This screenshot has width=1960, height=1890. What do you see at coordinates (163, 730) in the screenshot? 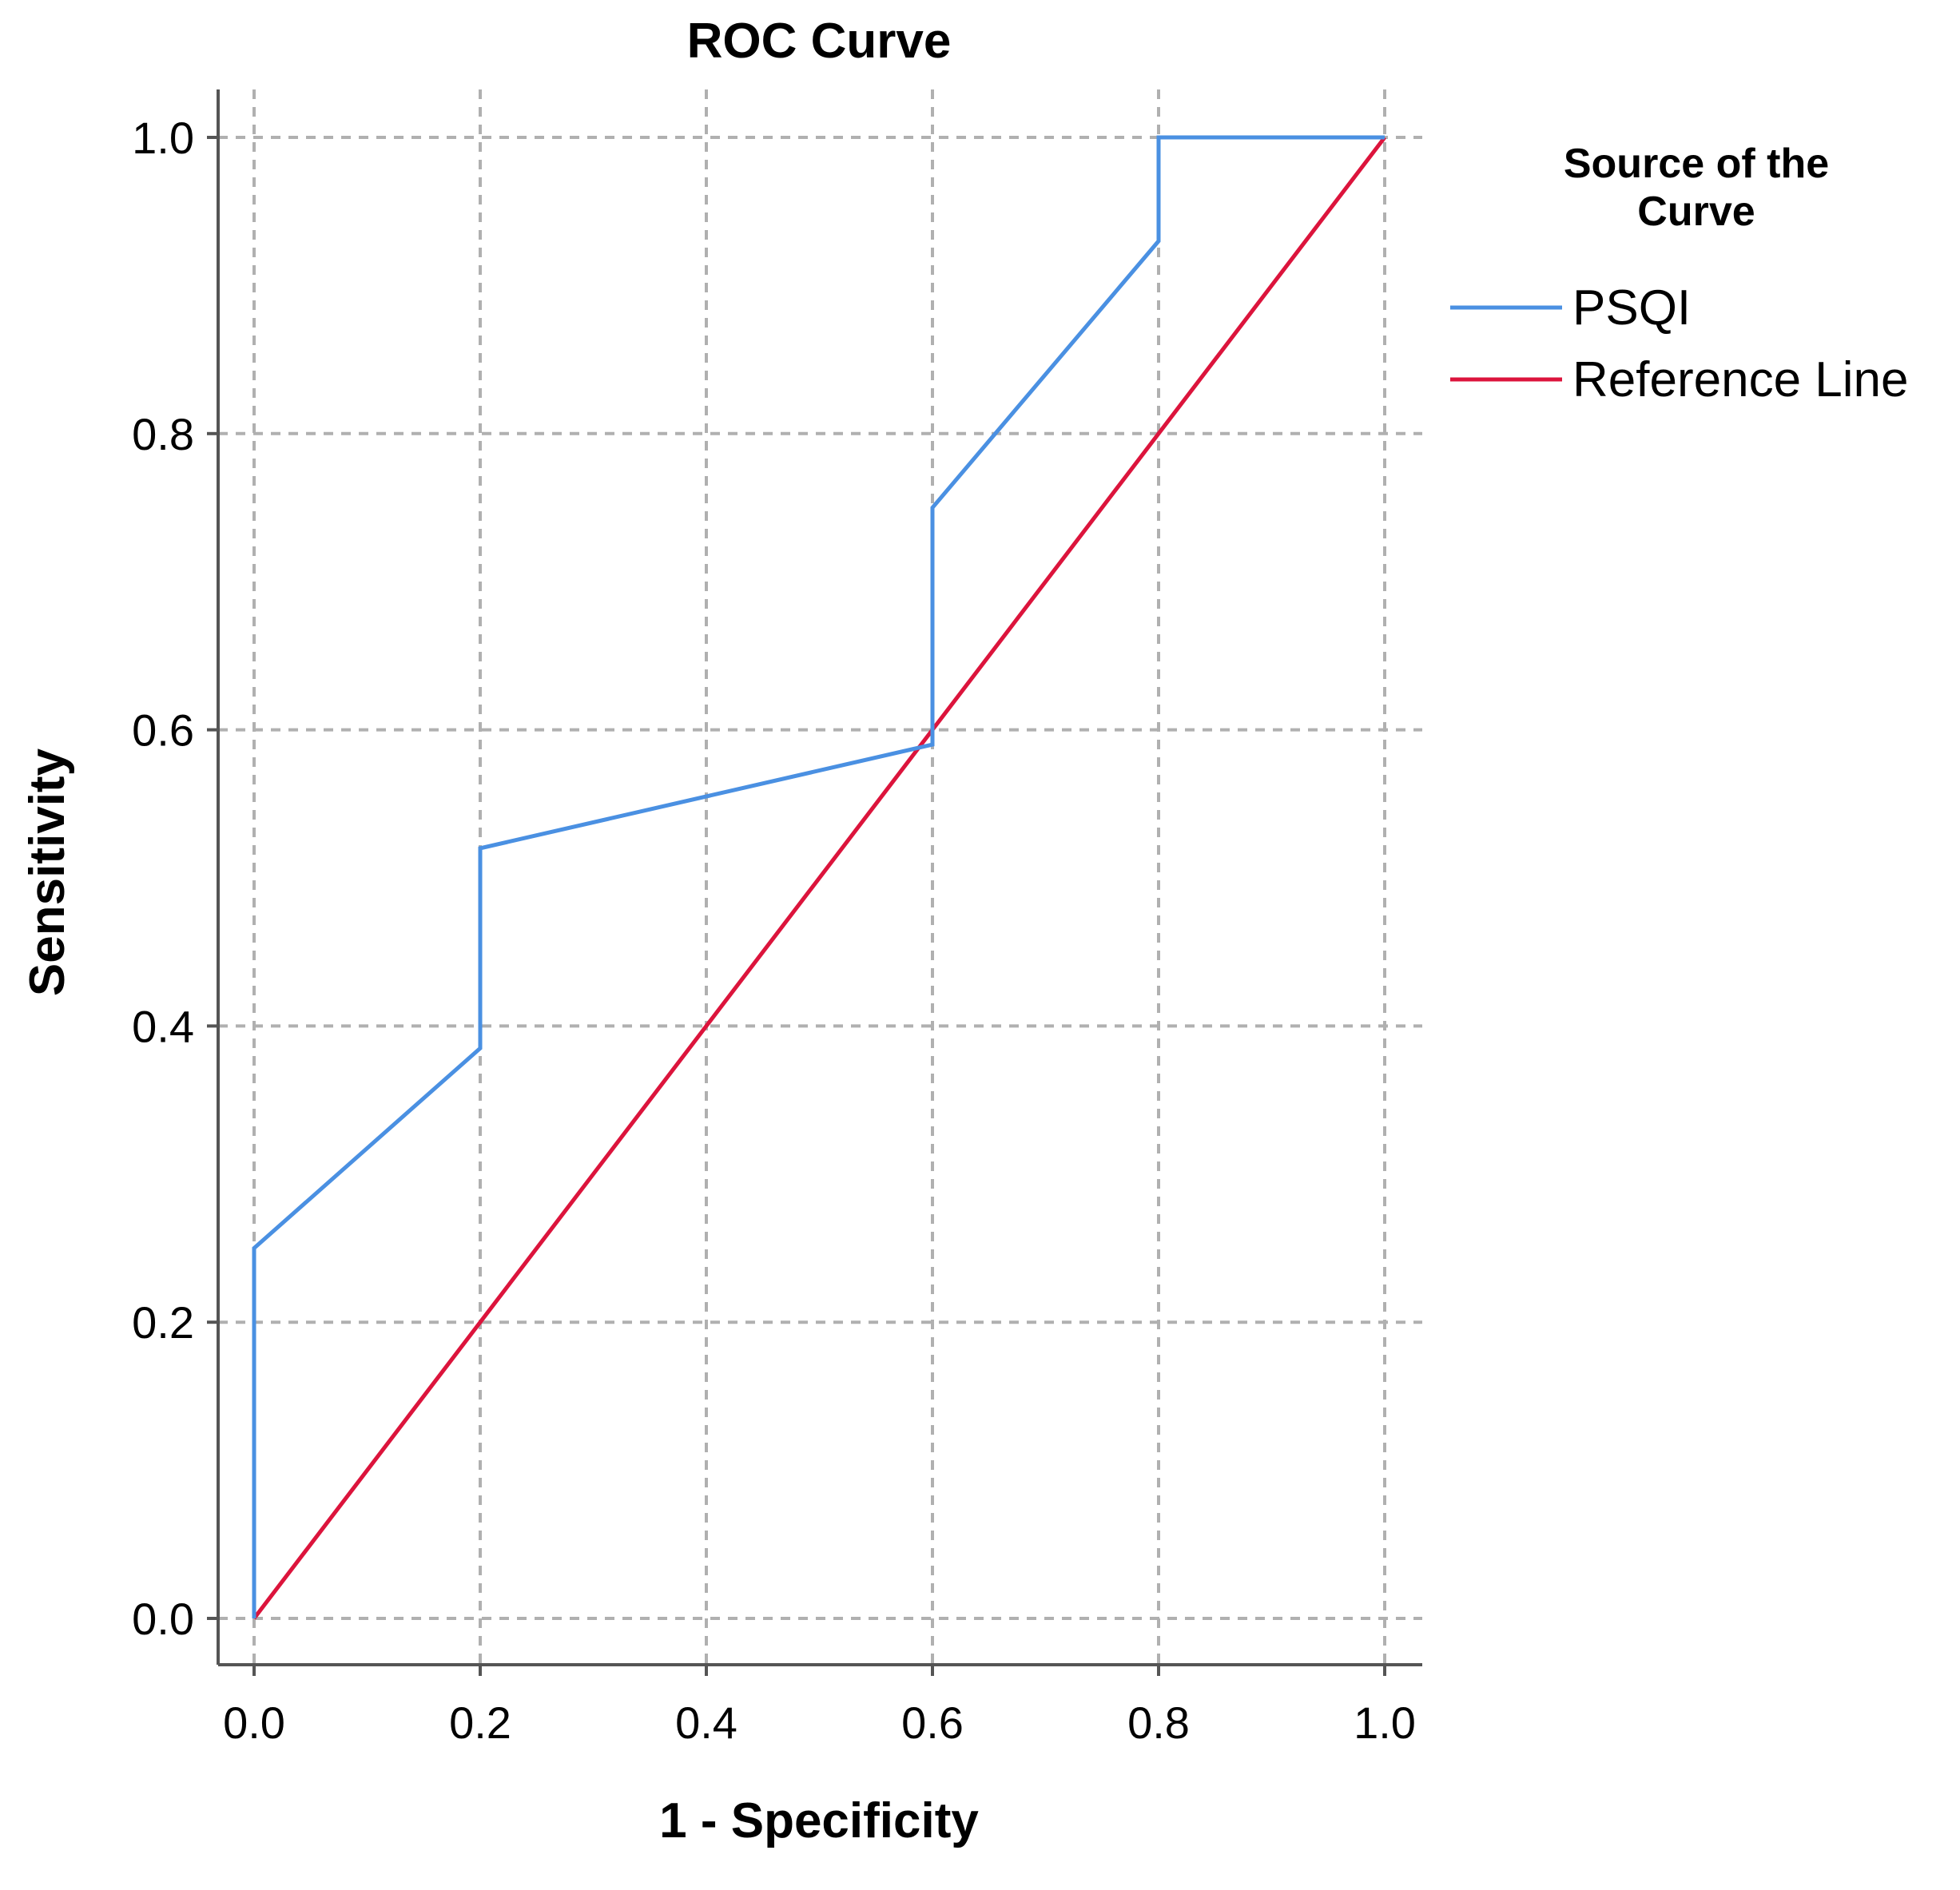
I see `y-tick-label: 0.6` at bounding box center [163, 730].